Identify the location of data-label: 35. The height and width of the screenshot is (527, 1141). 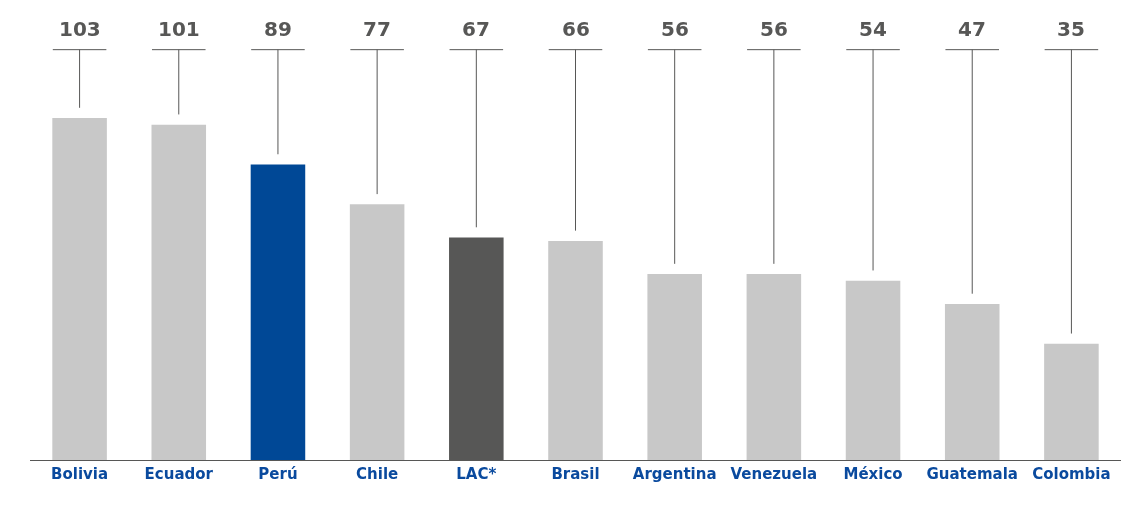
(1071, 29).